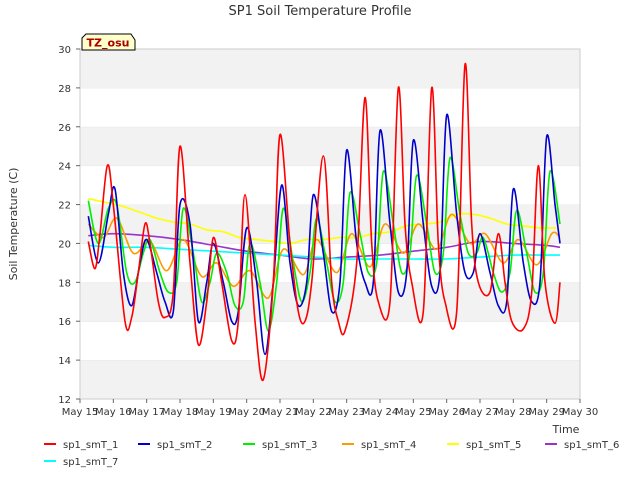 This screenshot has height=480, width=640. Describe the element at coordinates (546, 412) in the screenshot. I see `x-tick-label: May 29` at that location.